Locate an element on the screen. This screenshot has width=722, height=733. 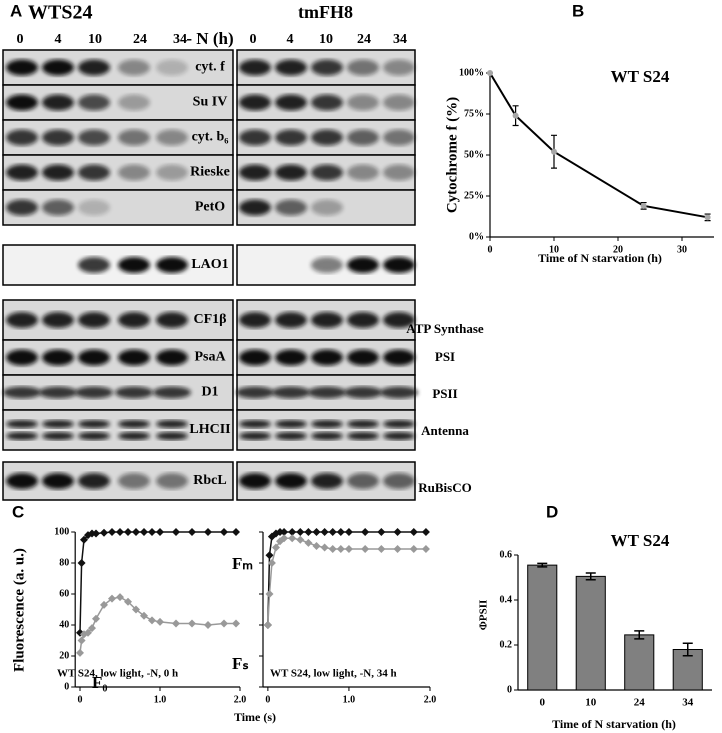
protein-label: PetO is located at coordinates (210, 207).